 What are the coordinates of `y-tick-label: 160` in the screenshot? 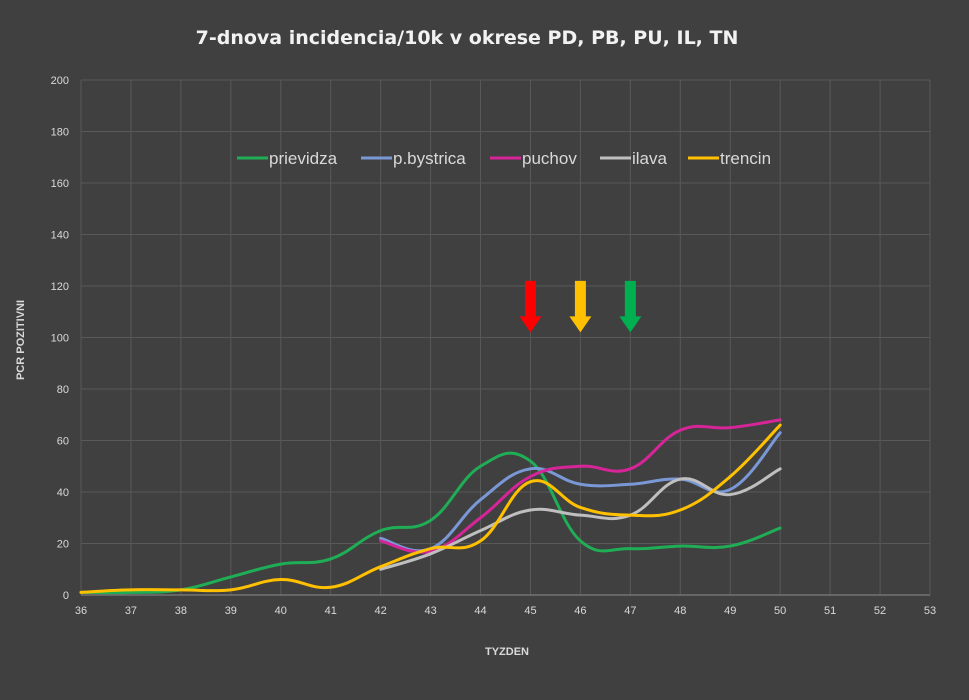 It's located at (60, 184).